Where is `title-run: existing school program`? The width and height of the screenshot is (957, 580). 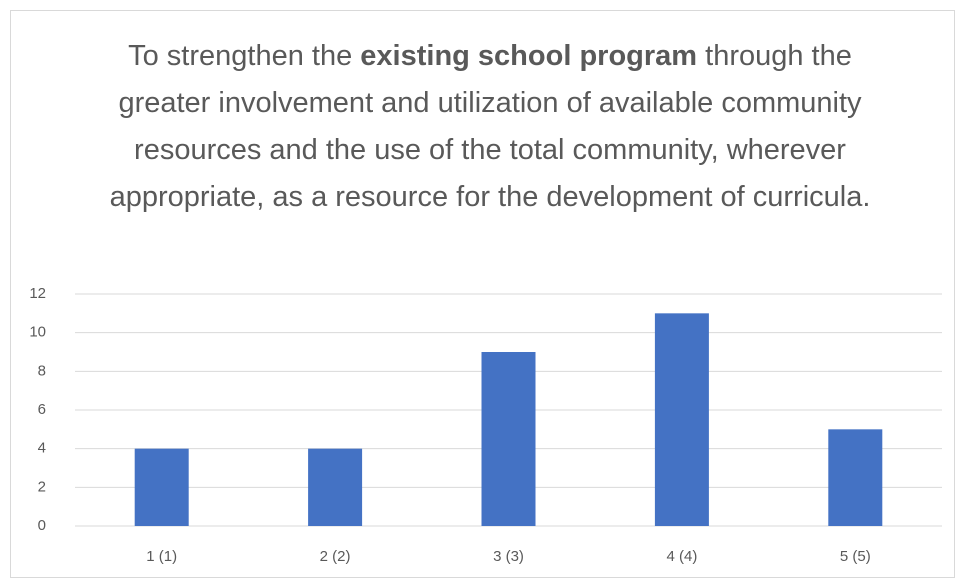 title-run: existing school program is located at coordinates (529, 56).